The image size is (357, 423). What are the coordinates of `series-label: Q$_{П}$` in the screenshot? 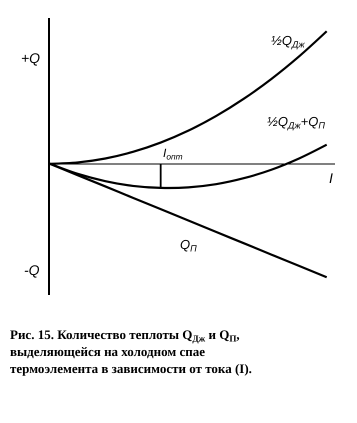 It's located at (189, 245).